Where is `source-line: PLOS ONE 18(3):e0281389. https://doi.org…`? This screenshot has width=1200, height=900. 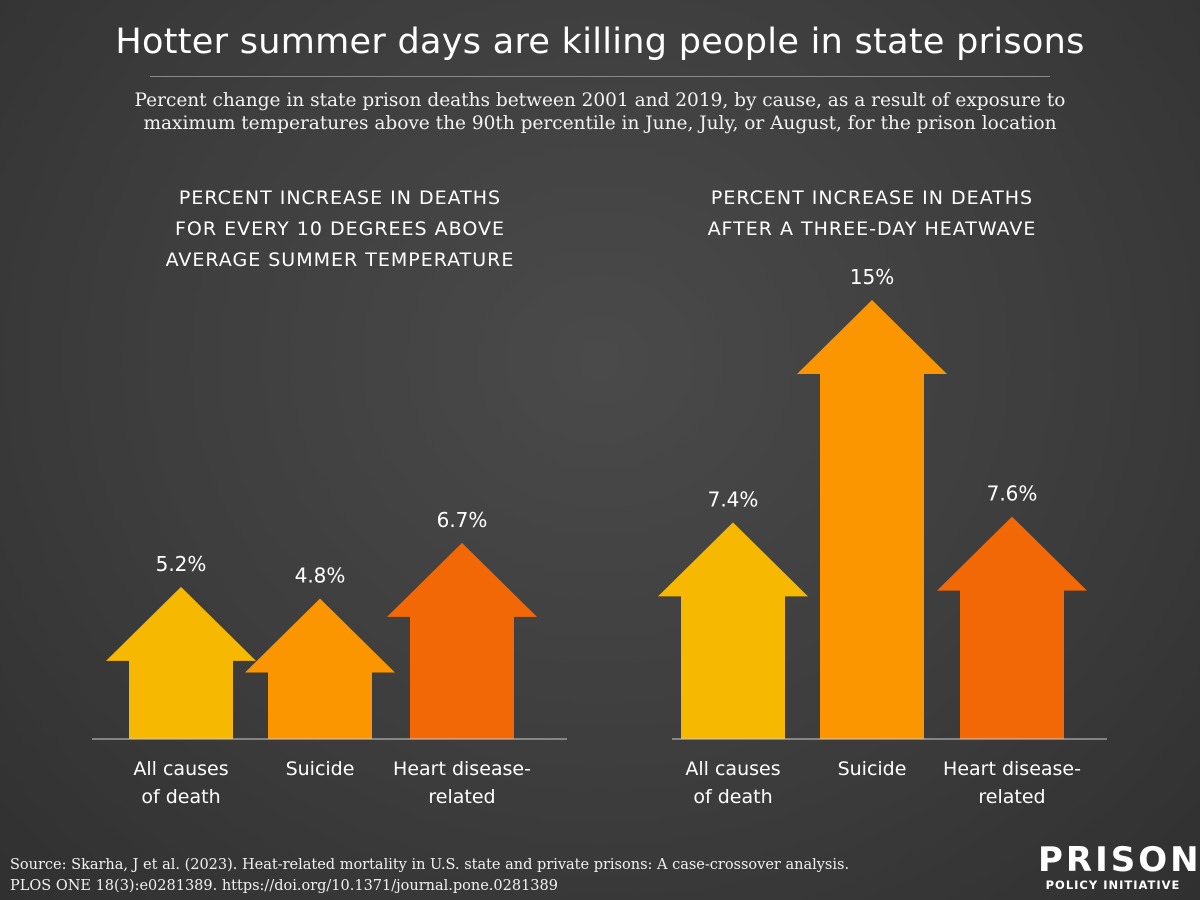 source-line: PLOS ONE 18(3):e0281389. https://doi.org… is located at coordinates (284, 886).